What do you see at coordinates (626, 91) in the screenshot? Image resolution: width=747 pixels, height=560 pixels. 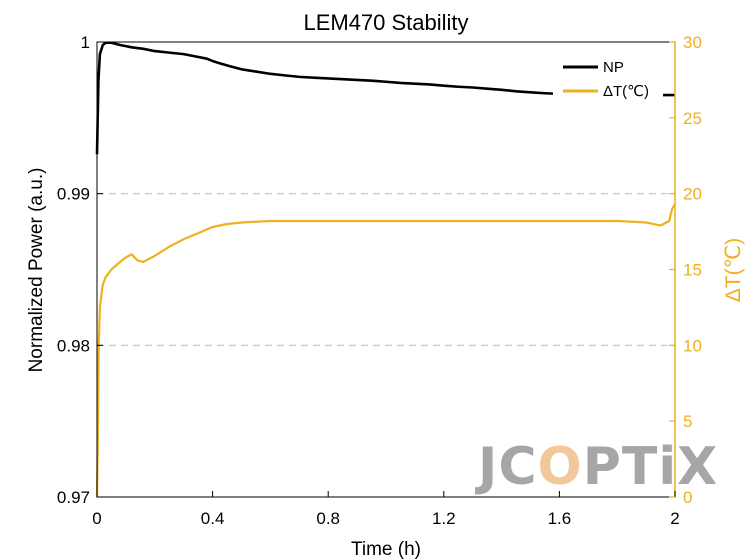 I see `legend-label-dt: ΔT(℃)` at bounding box center [626, 91].